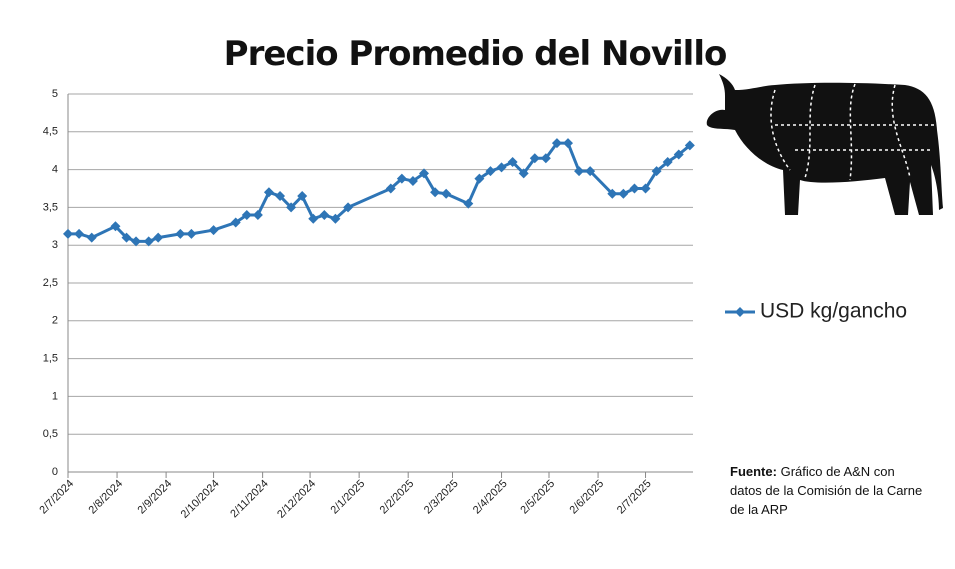 This screenshot has width=955, height=569. Describe the element at coordinates (50, 283) in the screenshot. I see `y-tick-label: 2,5` at that location.